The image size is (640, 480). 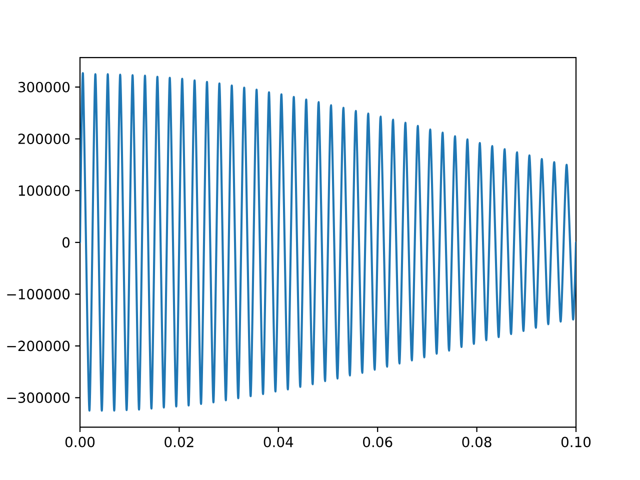 What do you see at coordinates (38, 397) in the screenshot?
I see `y-tick-label: −300000` at bounding box center [38, 397].